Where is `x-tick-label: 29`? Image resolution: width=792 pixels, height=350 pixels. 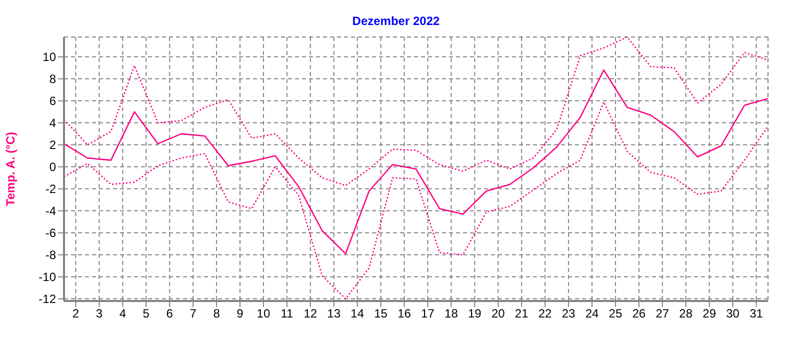 x-tick-label: 29 is located at coordinates (709, 313).